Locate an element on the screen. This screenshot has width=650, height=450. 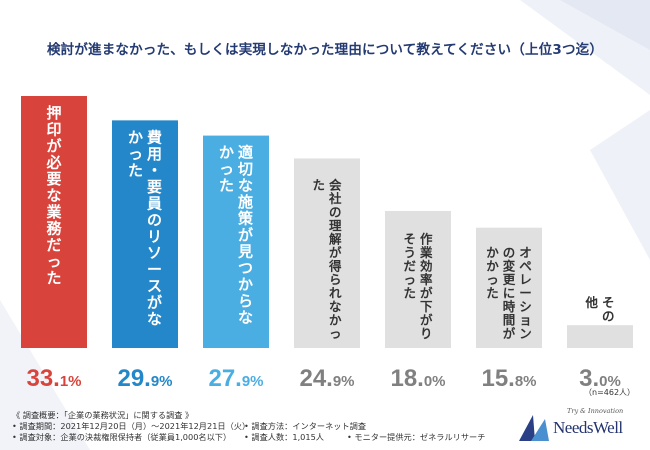
bar-group-7: その他 3.0% is located at coordinates (600, 343).